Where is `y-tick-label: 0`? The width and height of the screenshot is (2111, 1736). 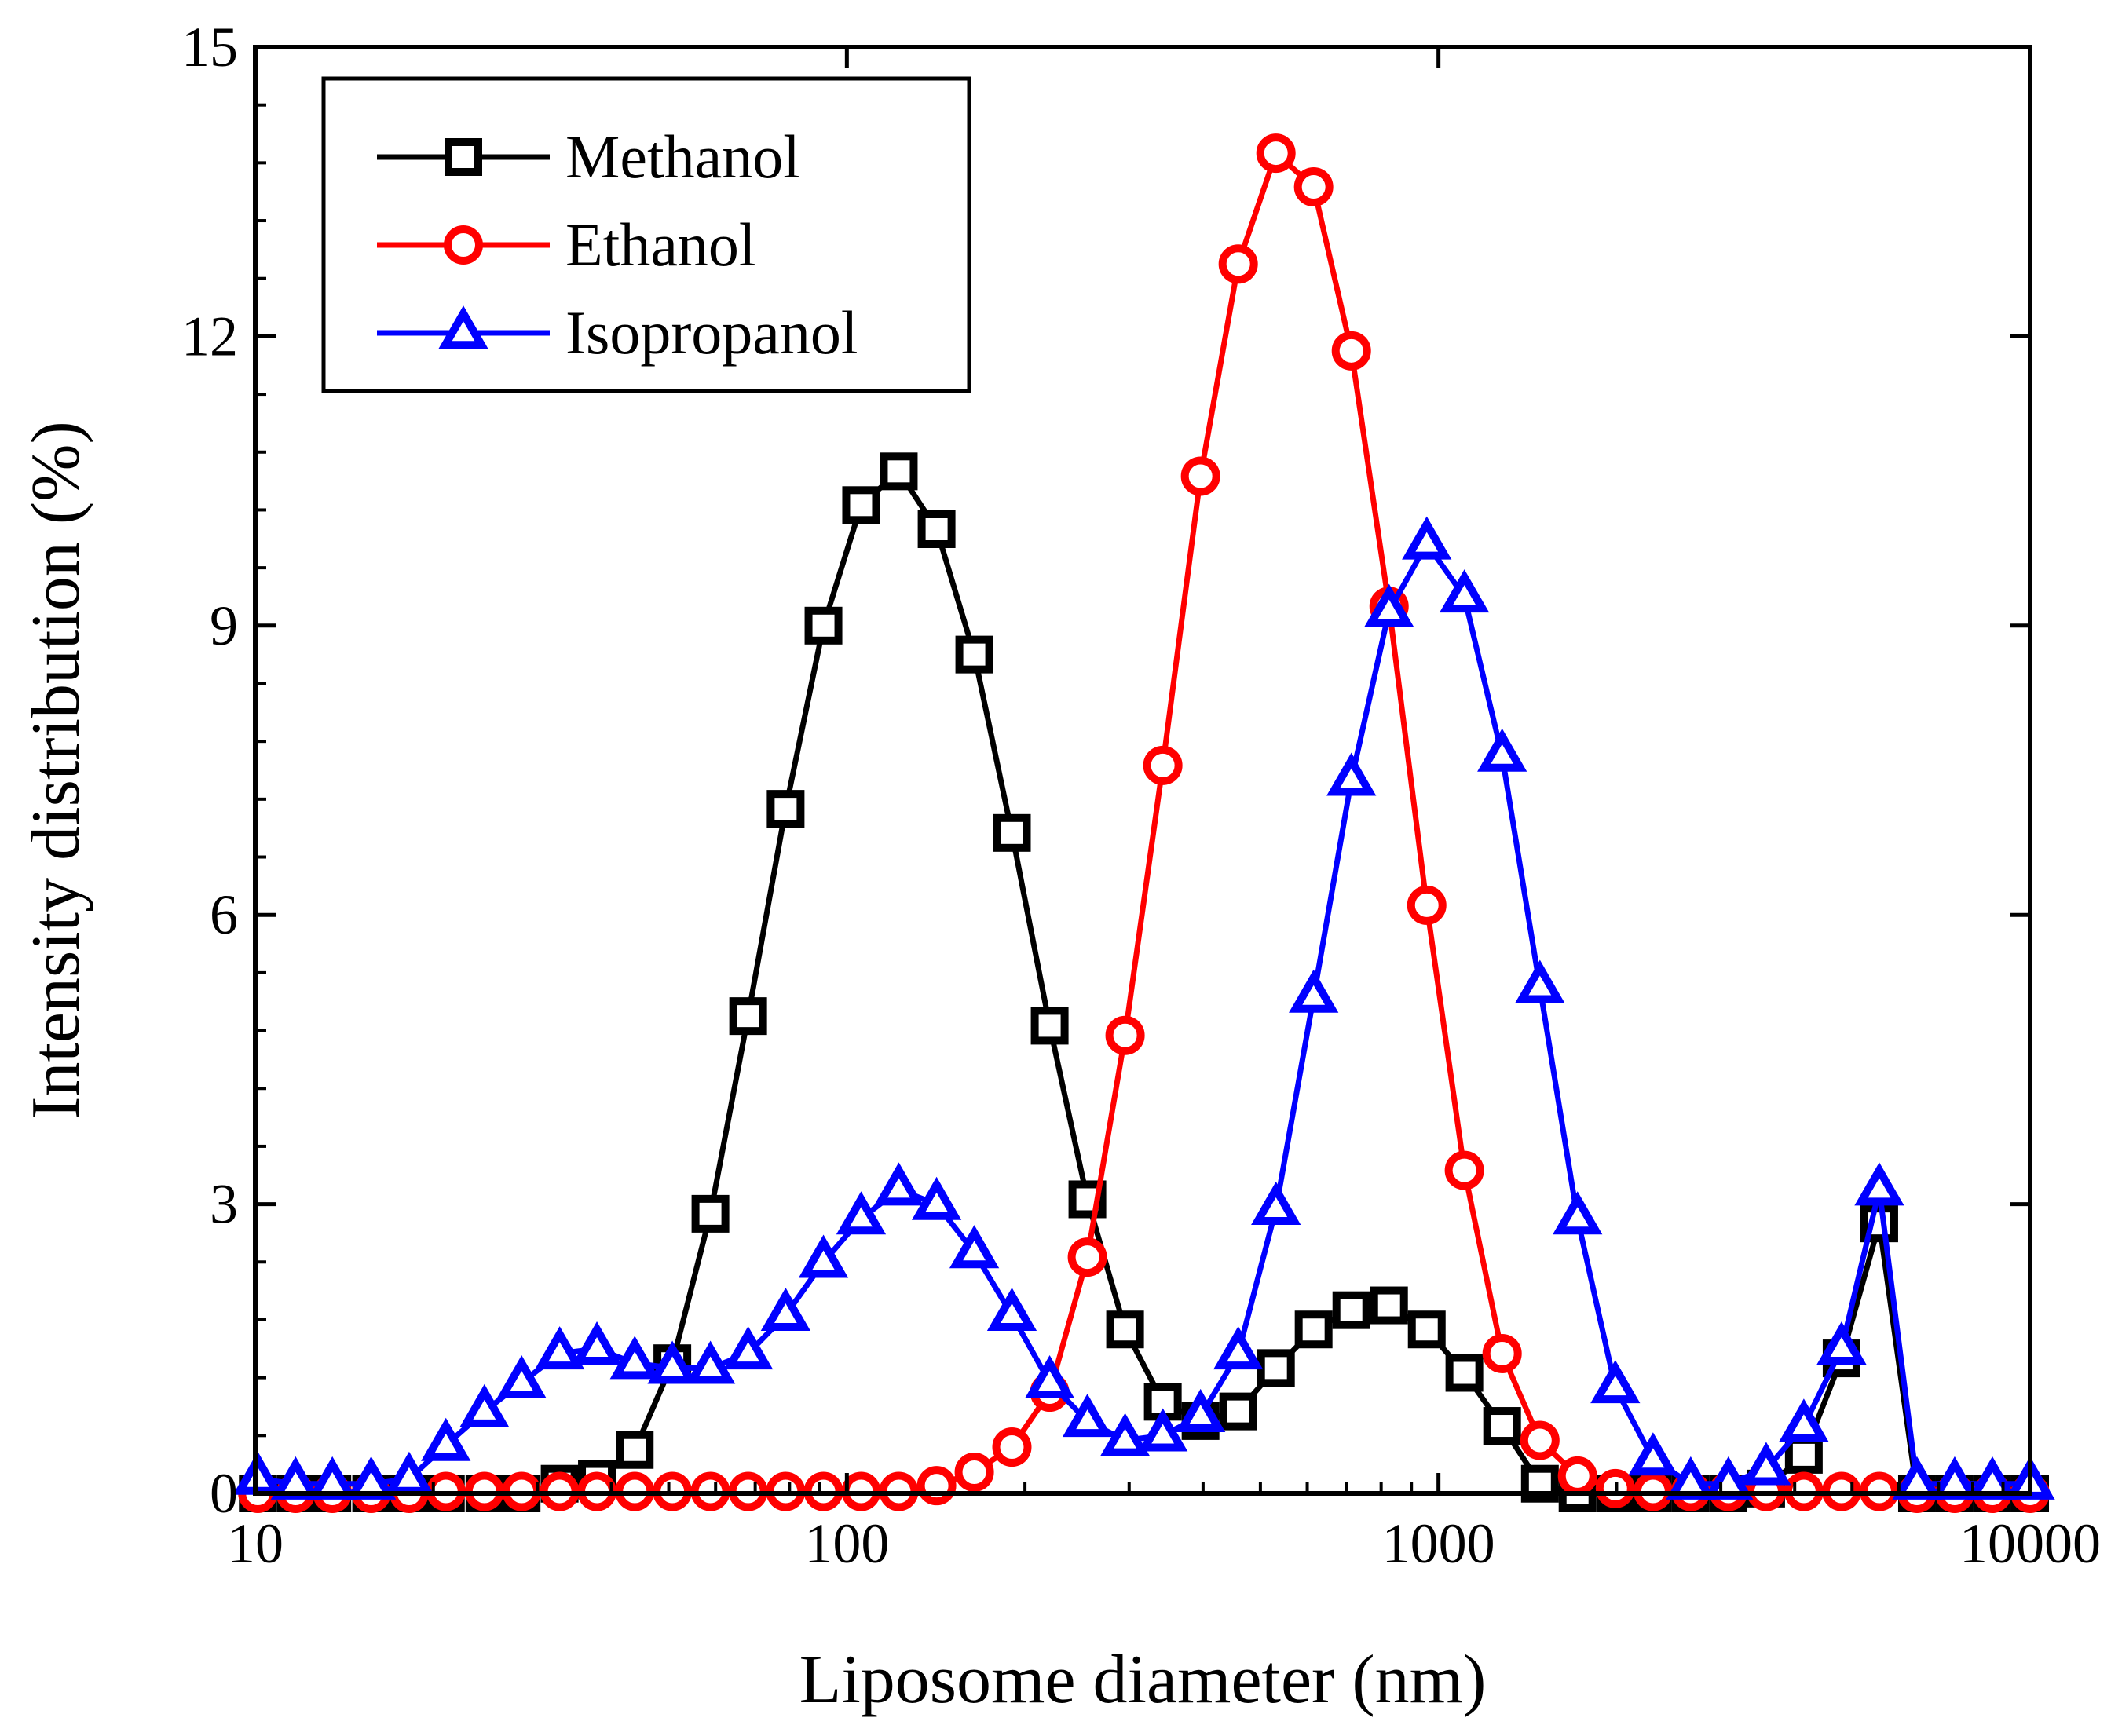 y-tick-label: 0 is located at coordinates (224, 1493).